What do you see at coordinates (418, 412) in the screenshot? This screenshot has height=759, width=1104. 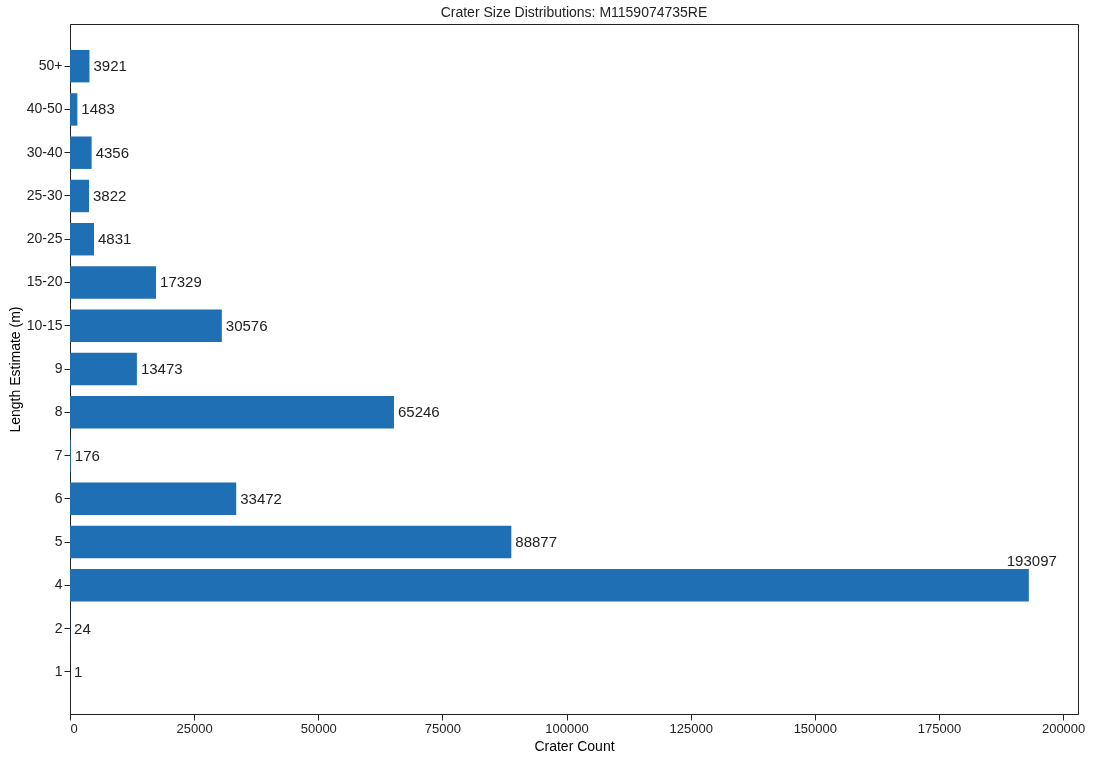 I see `data-label: 65246` at bounding box center [418, 412].